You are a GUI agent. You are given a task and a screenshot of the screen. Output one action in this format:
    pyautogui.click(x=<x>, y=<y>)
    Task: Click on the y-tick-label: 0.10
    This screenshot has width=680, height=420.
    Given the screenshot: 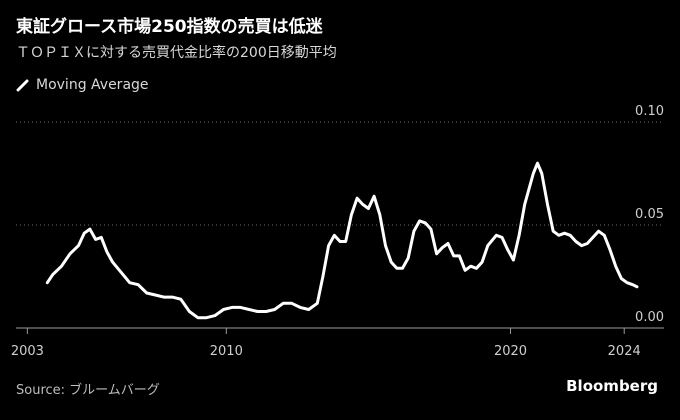 What is the action you would take?
    pyautogui.click(x=649, y=111)
    